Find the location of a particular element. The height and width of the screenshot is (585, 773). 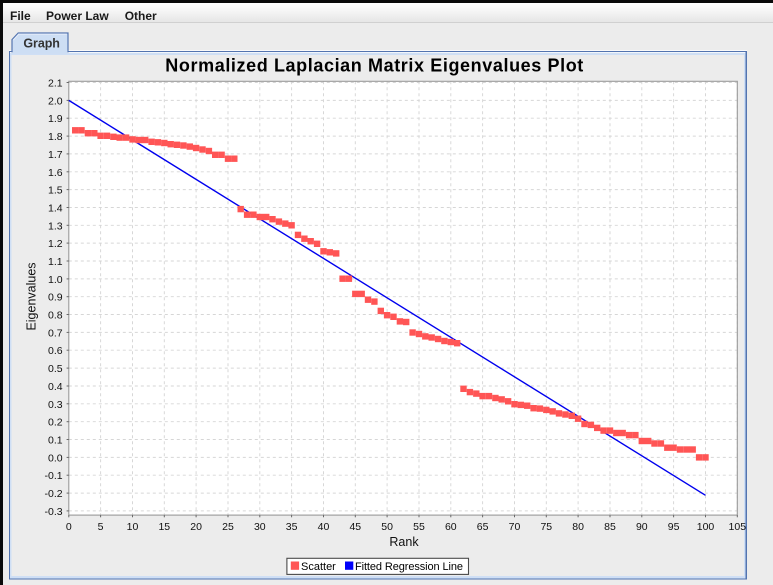

svg-text: 1.5 is located at coordinates (55, 191).